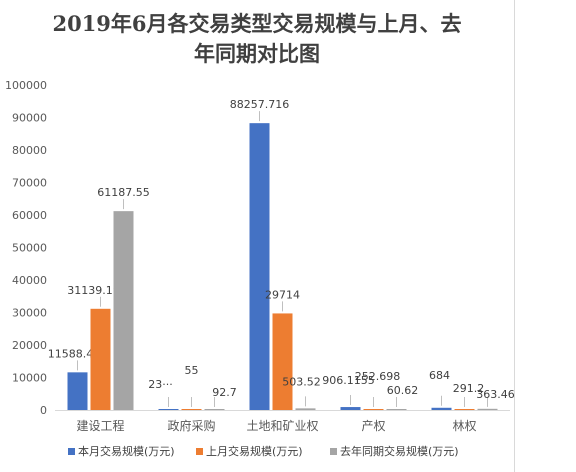 Image resolution: width=576 pixels, height=472 pixels. Describe the element at coordinates (29, 345) in the screenshot. I see `y-tick-label: 20000` at that location.